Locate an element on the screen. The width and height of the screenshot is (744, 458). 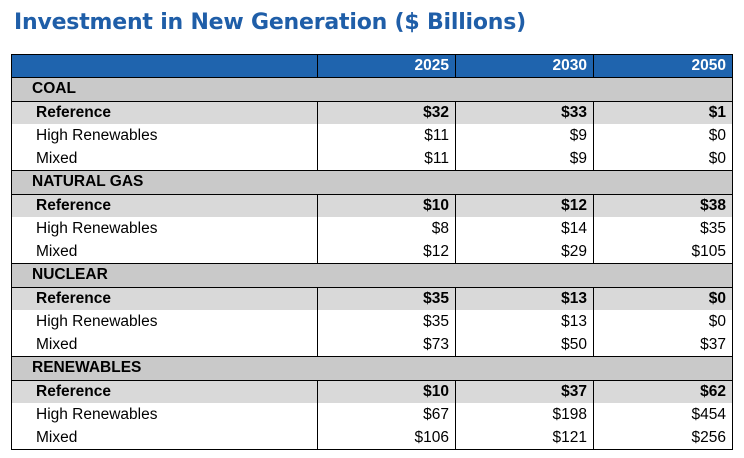
value-cell: $1 is located at coordinates (663, 112).